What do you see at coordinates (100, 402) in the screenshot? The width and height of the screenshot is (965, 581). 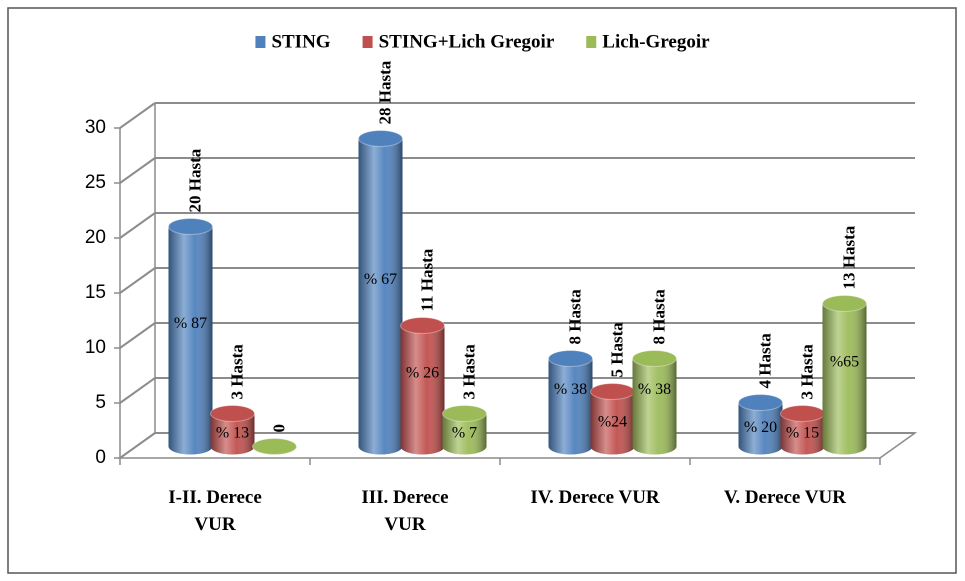 I see `y-tick-label: 5` at bounding box center [100, 402].